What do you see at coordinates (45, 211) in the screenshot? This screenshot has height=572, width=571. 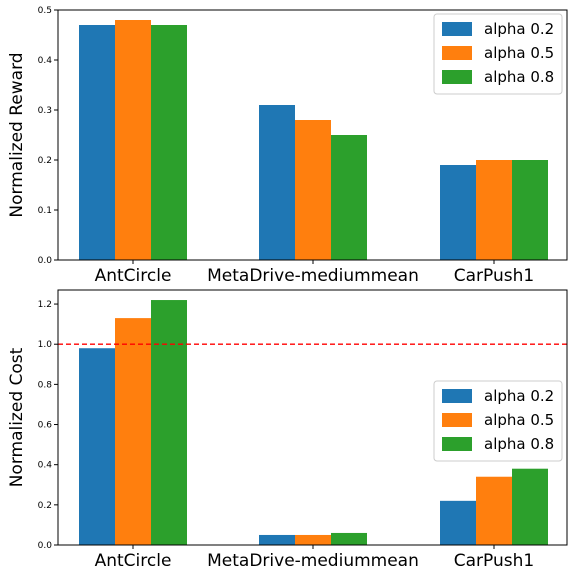 I see `y-tick-label: 0.1` at bounding box center [45, 211].